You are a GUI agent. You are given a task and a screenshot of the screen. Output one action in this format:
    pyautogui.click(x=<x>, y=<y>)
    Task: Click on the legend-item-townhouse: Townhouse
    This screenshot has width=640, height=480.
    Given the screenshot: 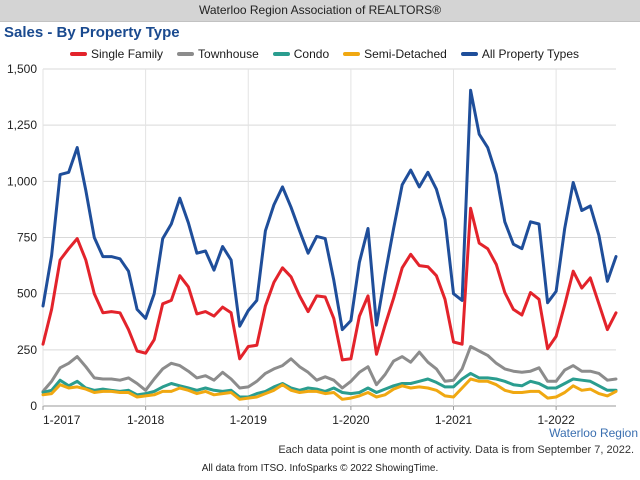 What is the action you would take?
    pyautogui.click(x=218, y=54)
    